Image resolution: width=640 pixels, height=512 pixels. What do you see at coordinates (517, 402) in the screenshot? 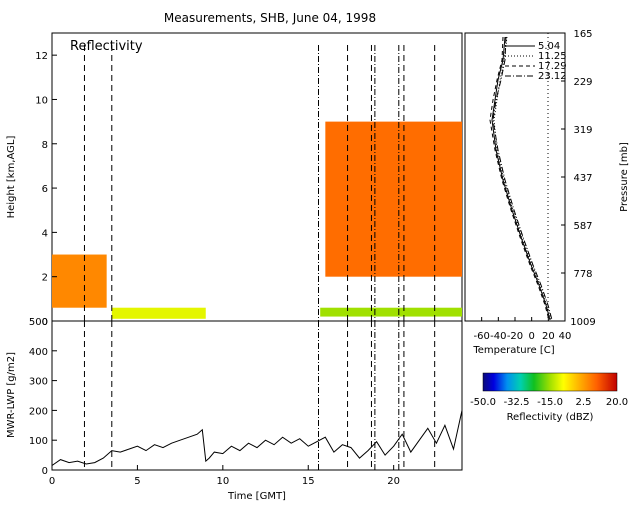
I see `colorbar-tick-label: -32.5` at bounding box center [517, 402].